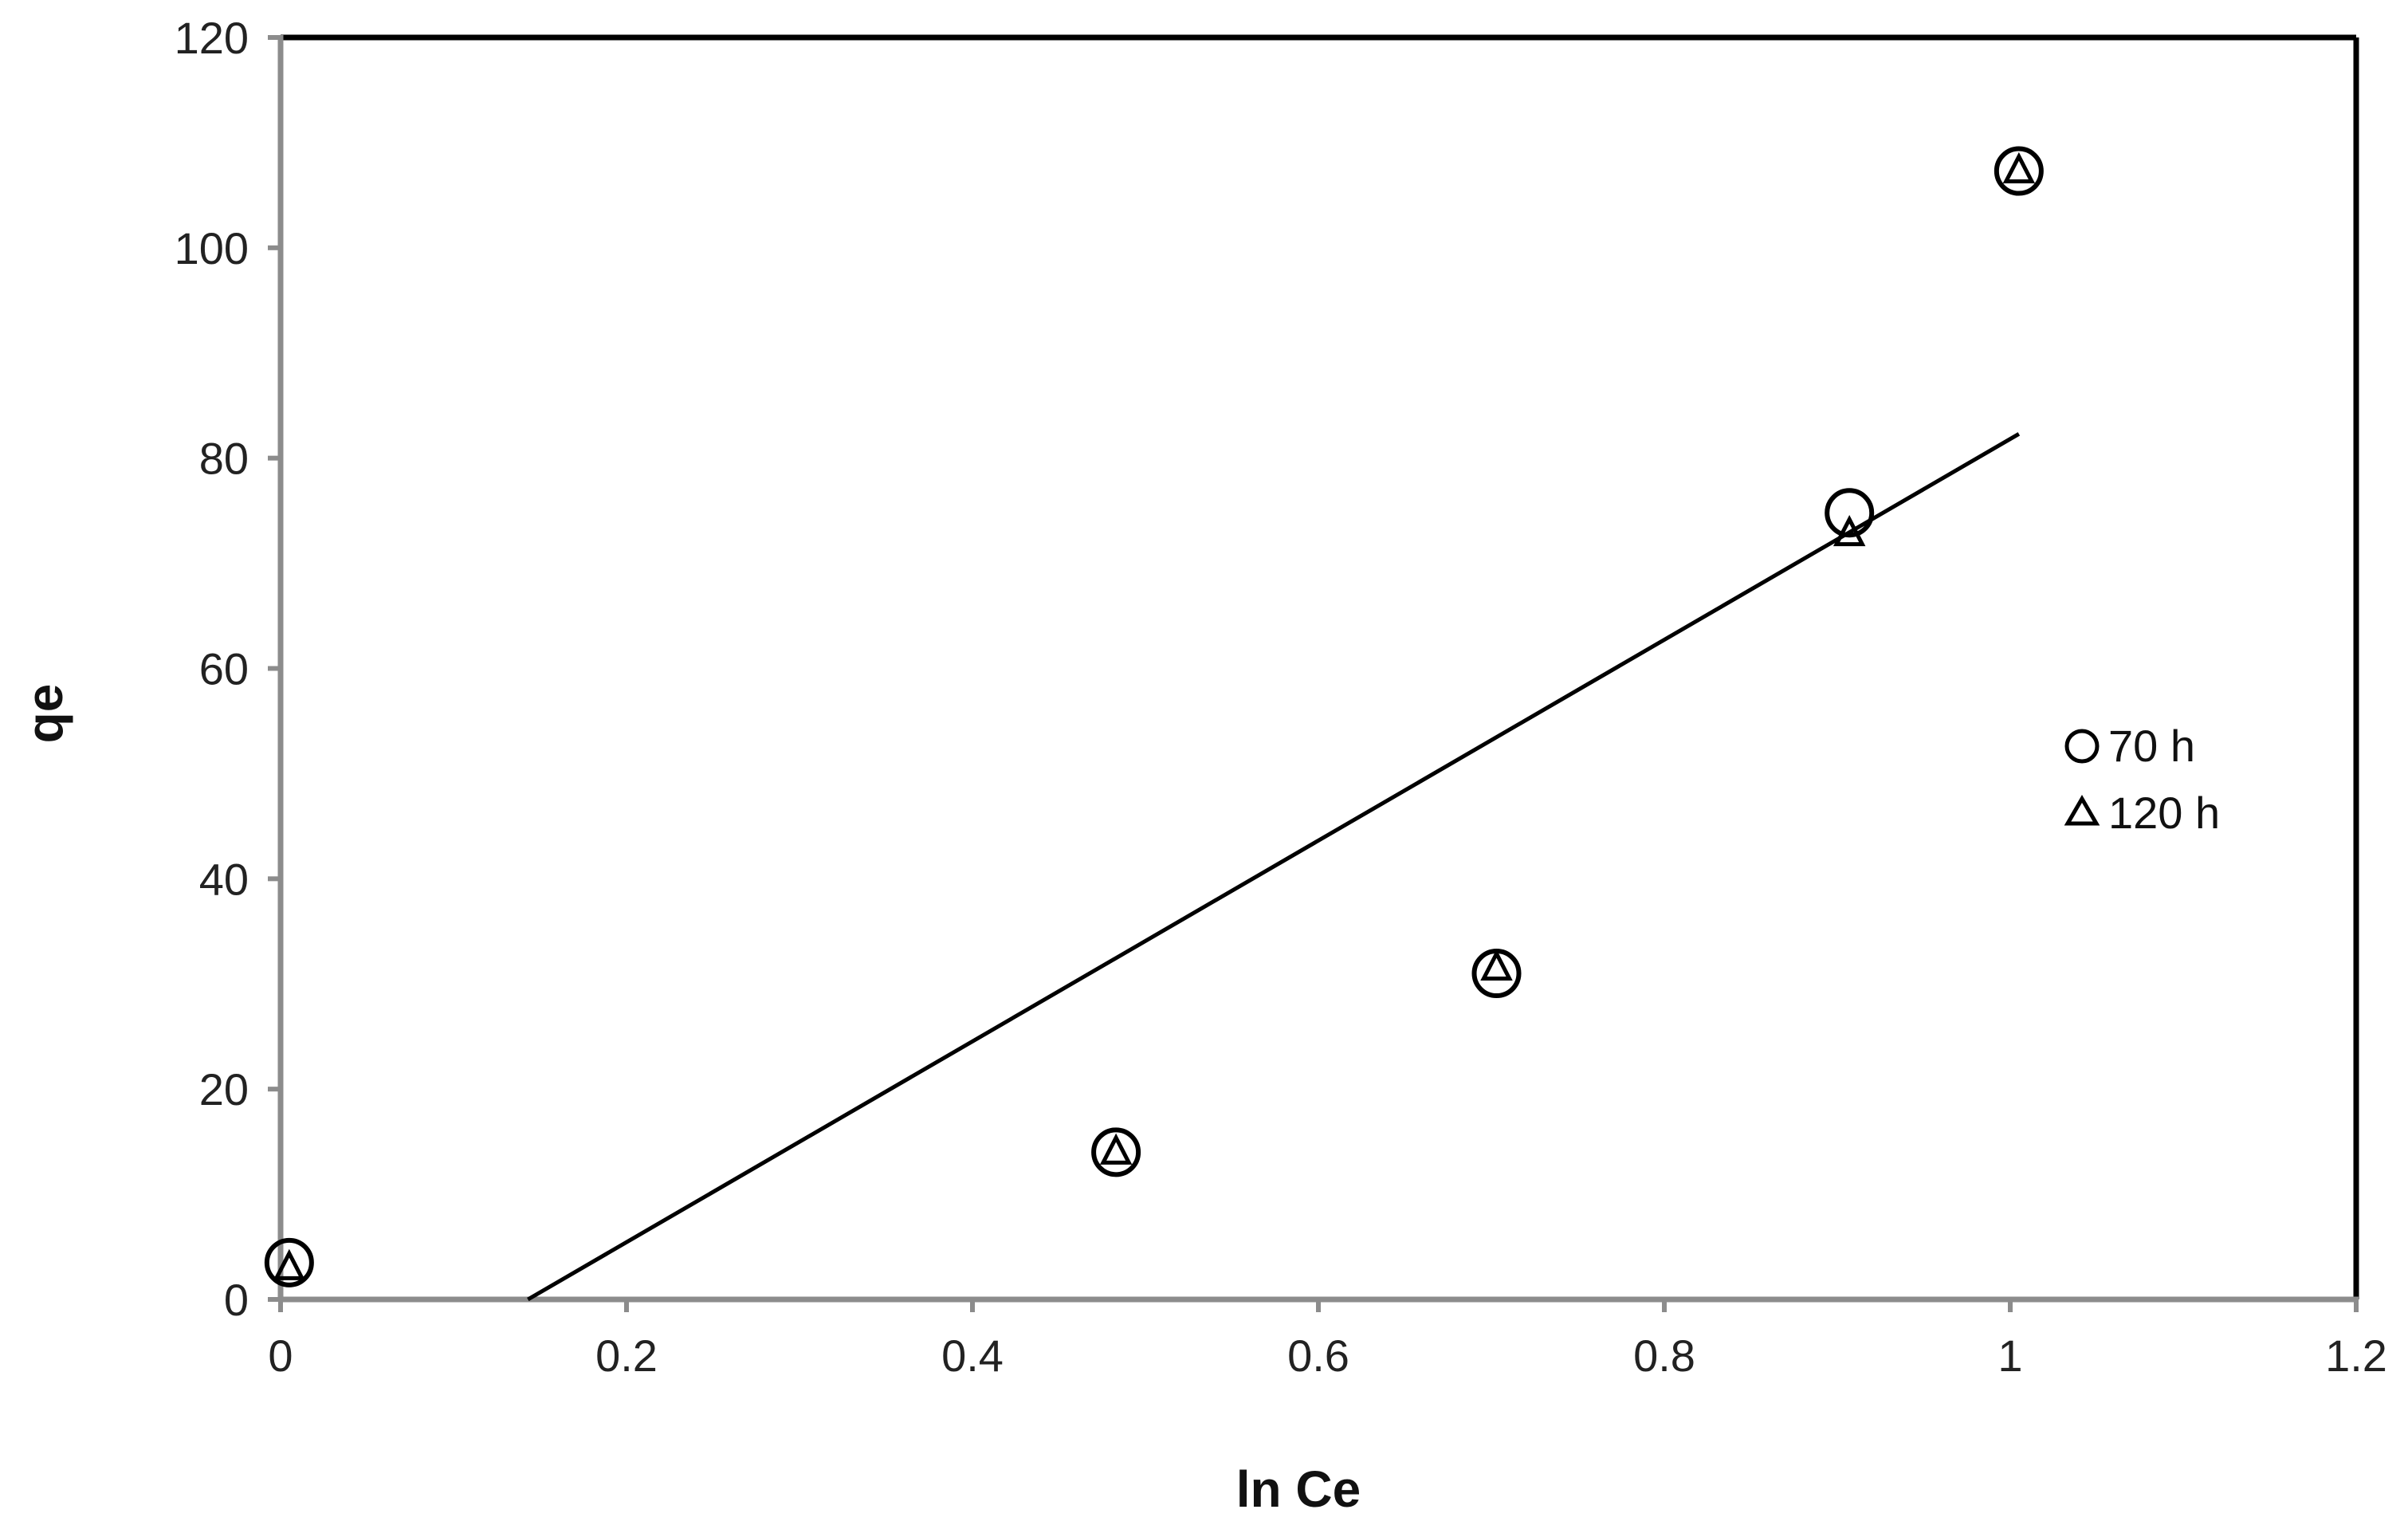 This screenshot has width=2408, height=1533. Describe the element at coordinates (2010, 1356) in the screenshot. I see `x-tick-label: 1` at that location.